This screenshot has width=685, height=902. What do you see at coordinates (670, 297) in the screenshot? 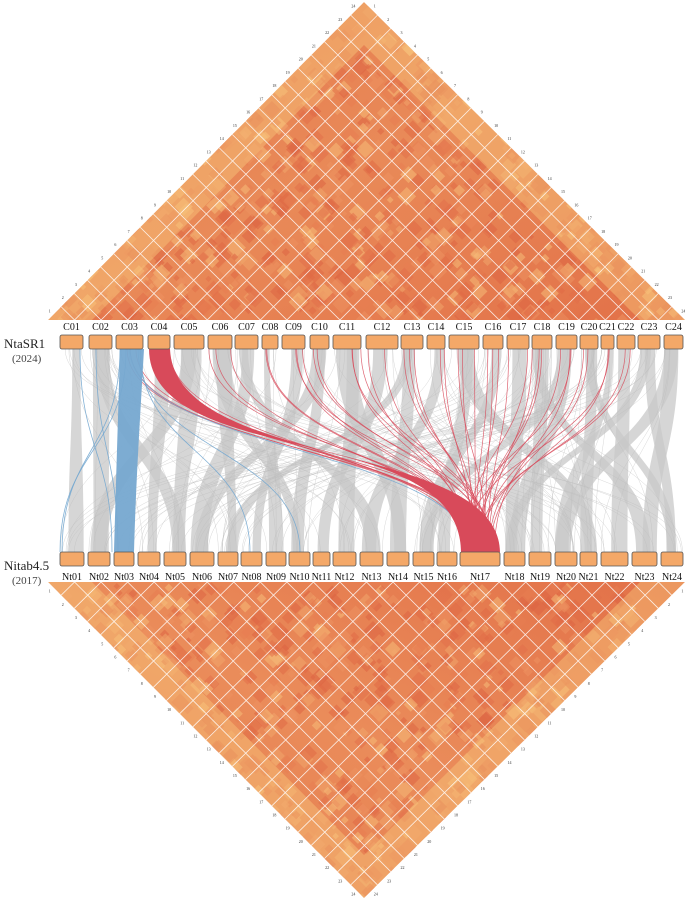
I see `heatmap-tick-label: 23` at bounding box center [670, 297].